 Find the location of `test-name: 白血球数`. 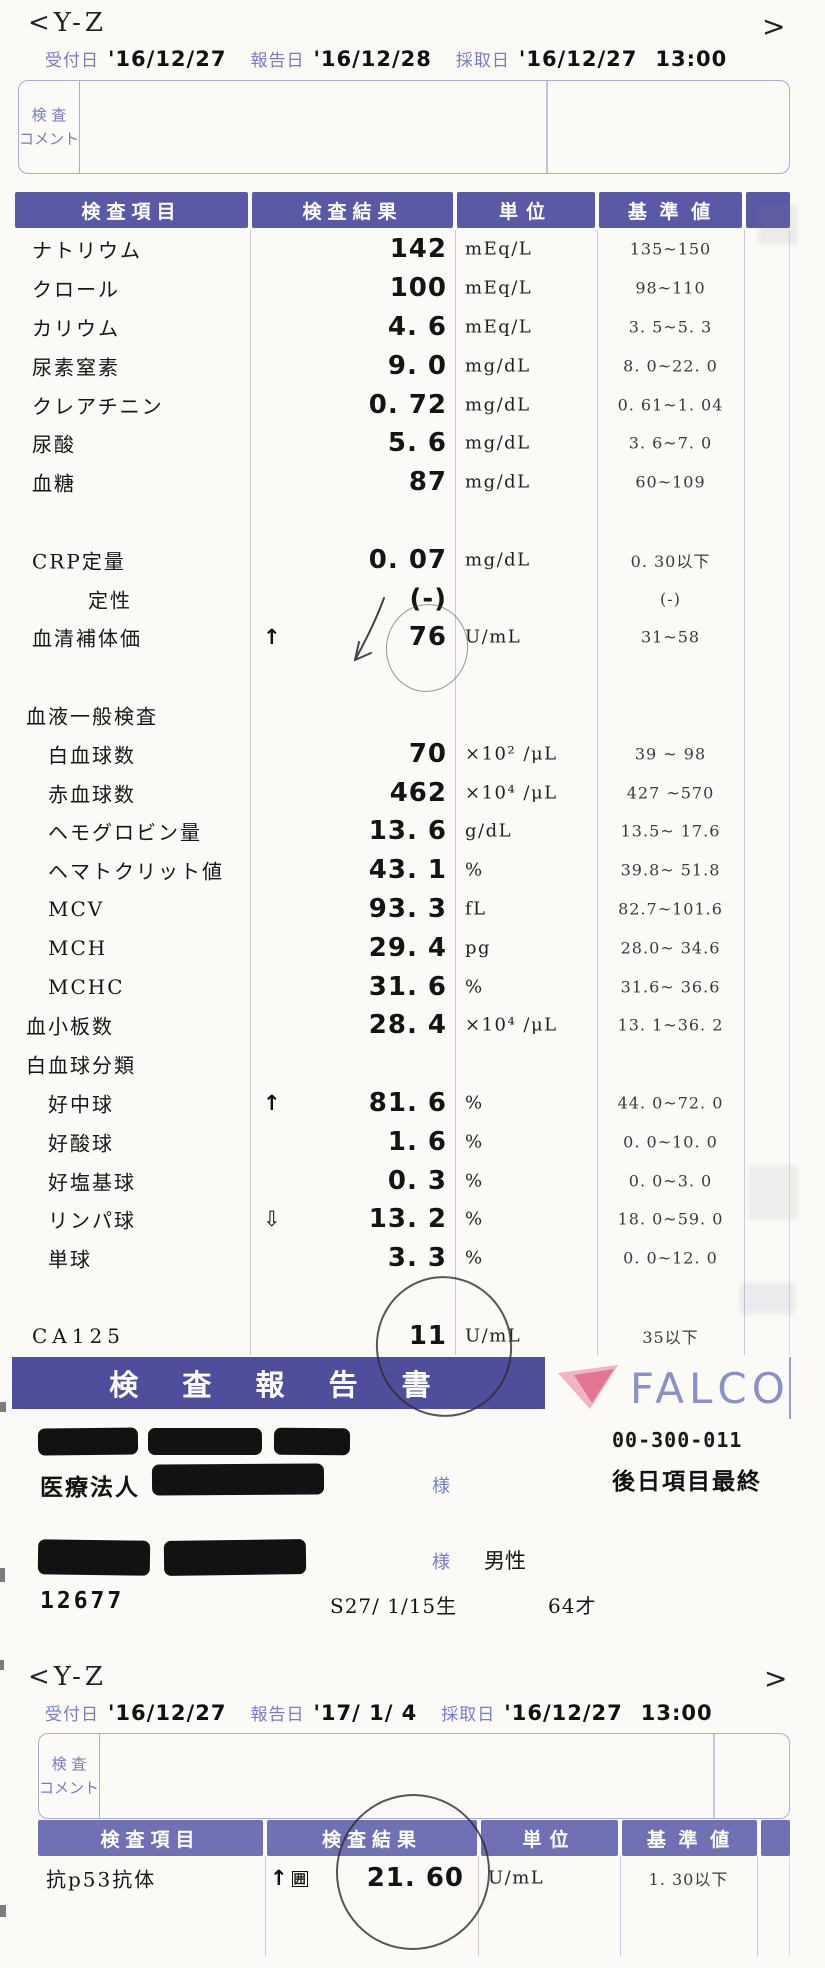

test-name: 白血球数 is located at coordinates (92, 755).